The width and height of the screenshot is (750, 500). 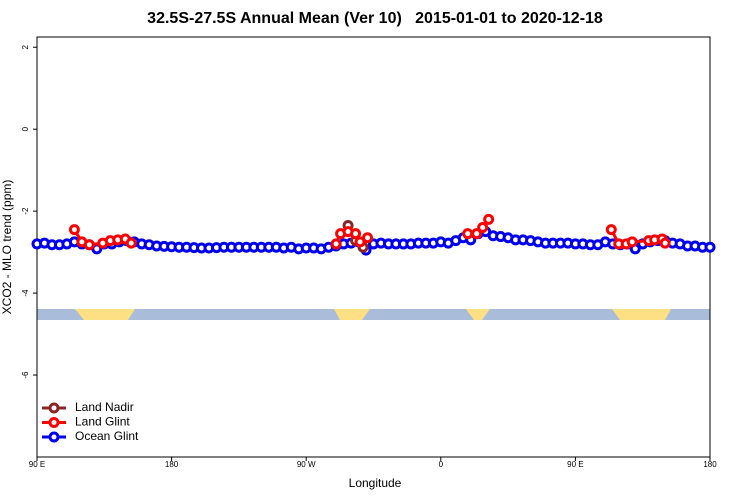 I want to click on y-tick-label: -6, so click(x=25, y=375).